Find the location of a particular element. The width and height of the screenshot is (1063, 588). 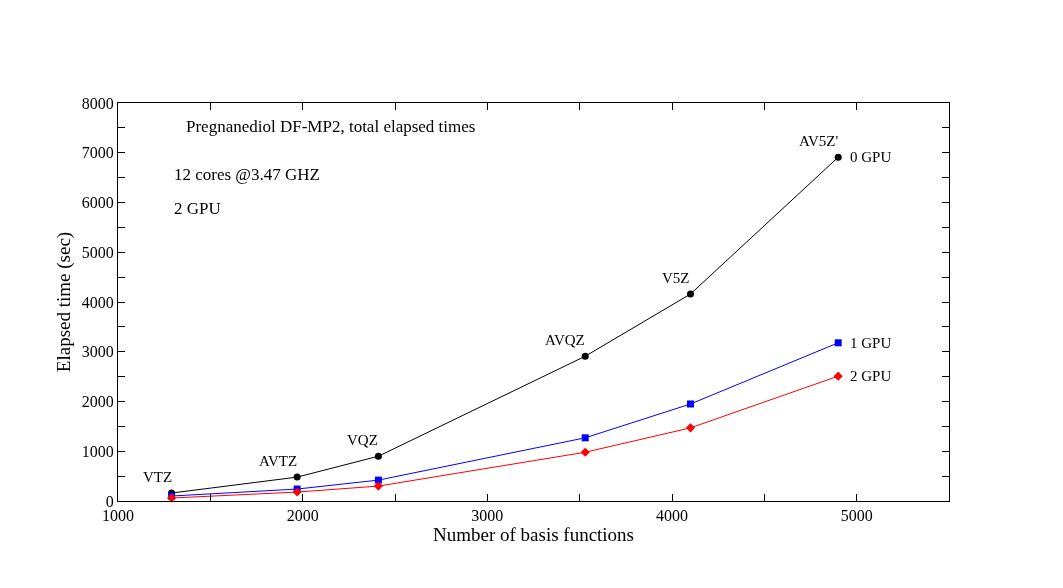

x-tick-label: 3000 is located at coordinates (487, 516).